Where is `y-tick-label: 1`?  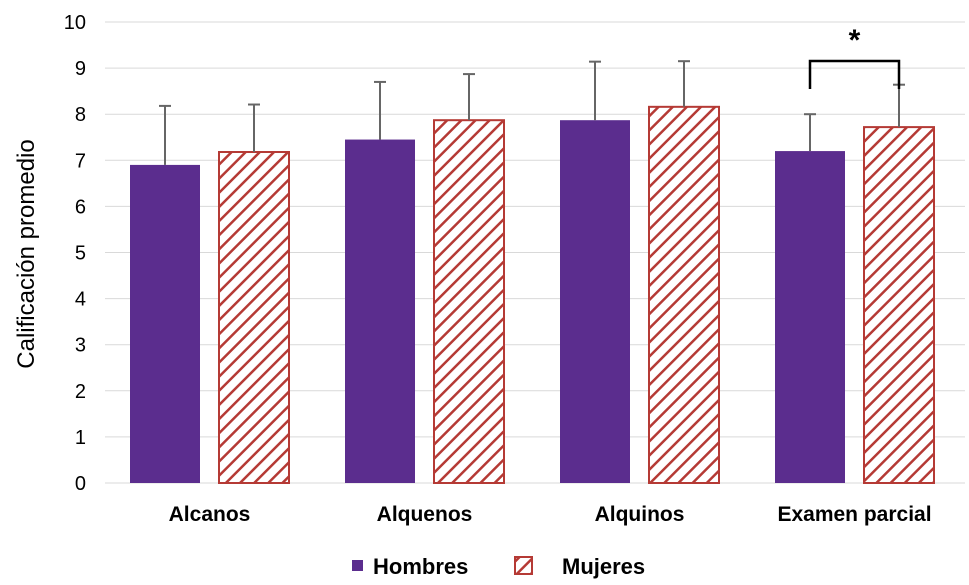
y-tick-label: 1 is located at coordinates (80, 438).